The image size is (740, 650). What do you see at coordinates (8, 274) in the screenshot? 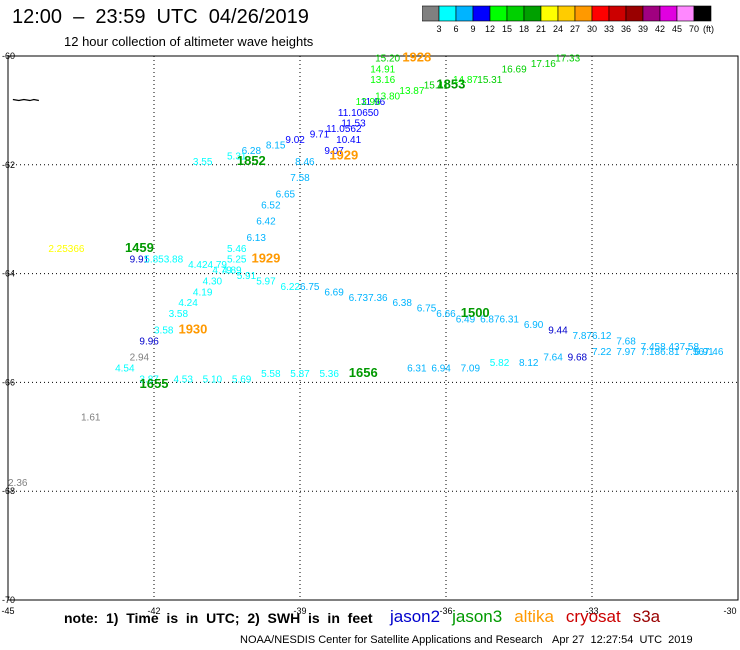
I see `y-tick-label: -64` at bounding box center [8, 274].